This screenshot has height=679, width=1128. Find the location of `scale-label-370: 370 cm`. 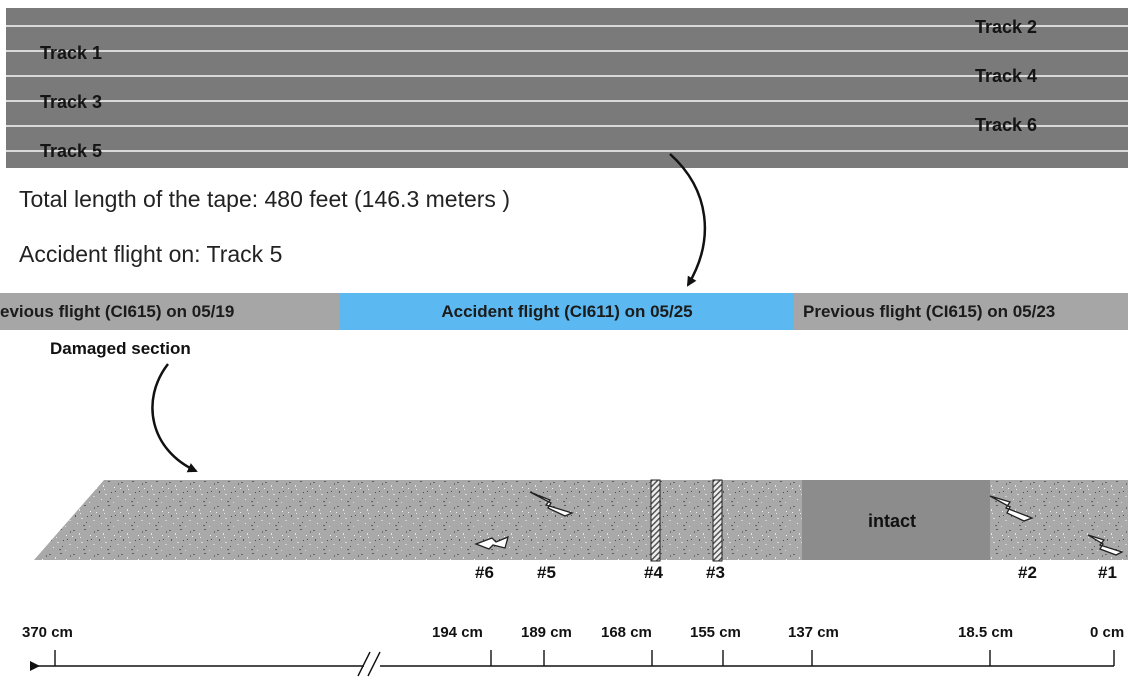

scale-label-370: 370 cm is located at coordinates (47, 632).